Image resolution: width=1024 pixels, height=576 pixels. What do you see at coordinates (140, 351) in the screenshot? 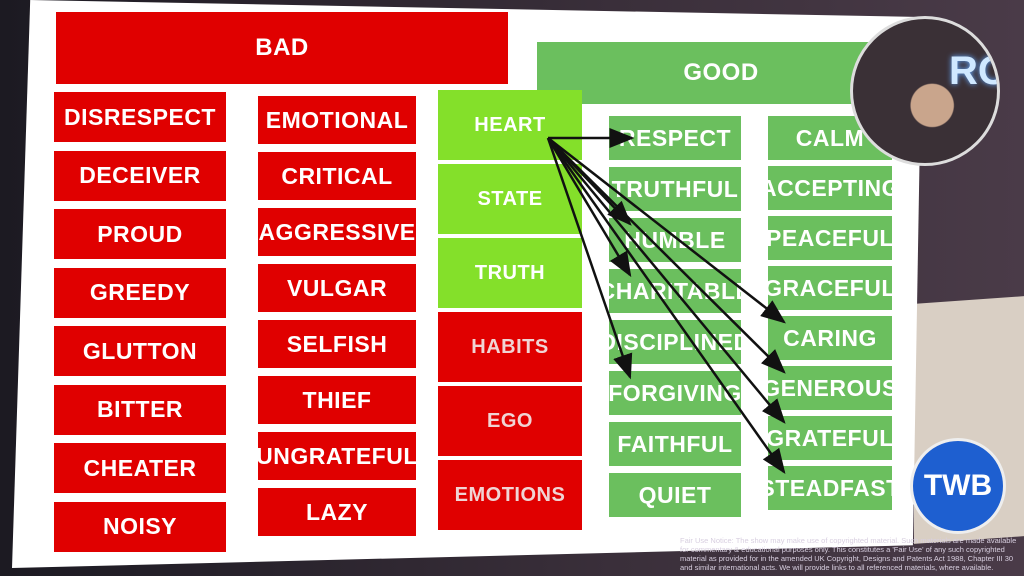
I see `bad-word-box: GLUTTON` at bounding box center [140, 351].